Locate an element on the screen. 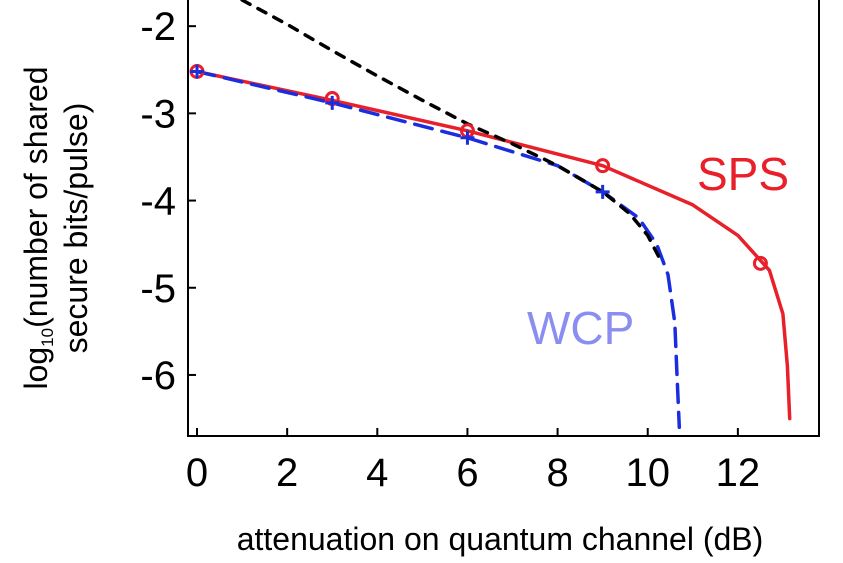 This screenshot has height=563, width=843. y-tick-label: -4 is located at coordinates (158, 202).